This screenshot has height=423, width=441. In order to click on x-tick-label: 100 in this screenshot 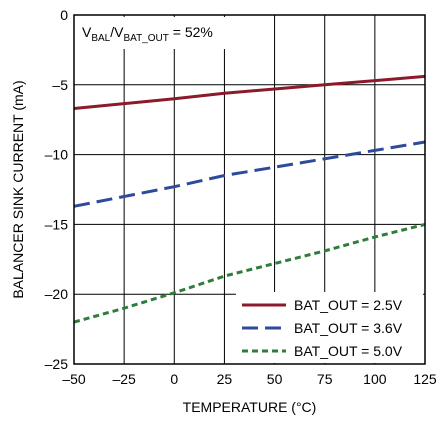, I will do `click(375, 379)`.